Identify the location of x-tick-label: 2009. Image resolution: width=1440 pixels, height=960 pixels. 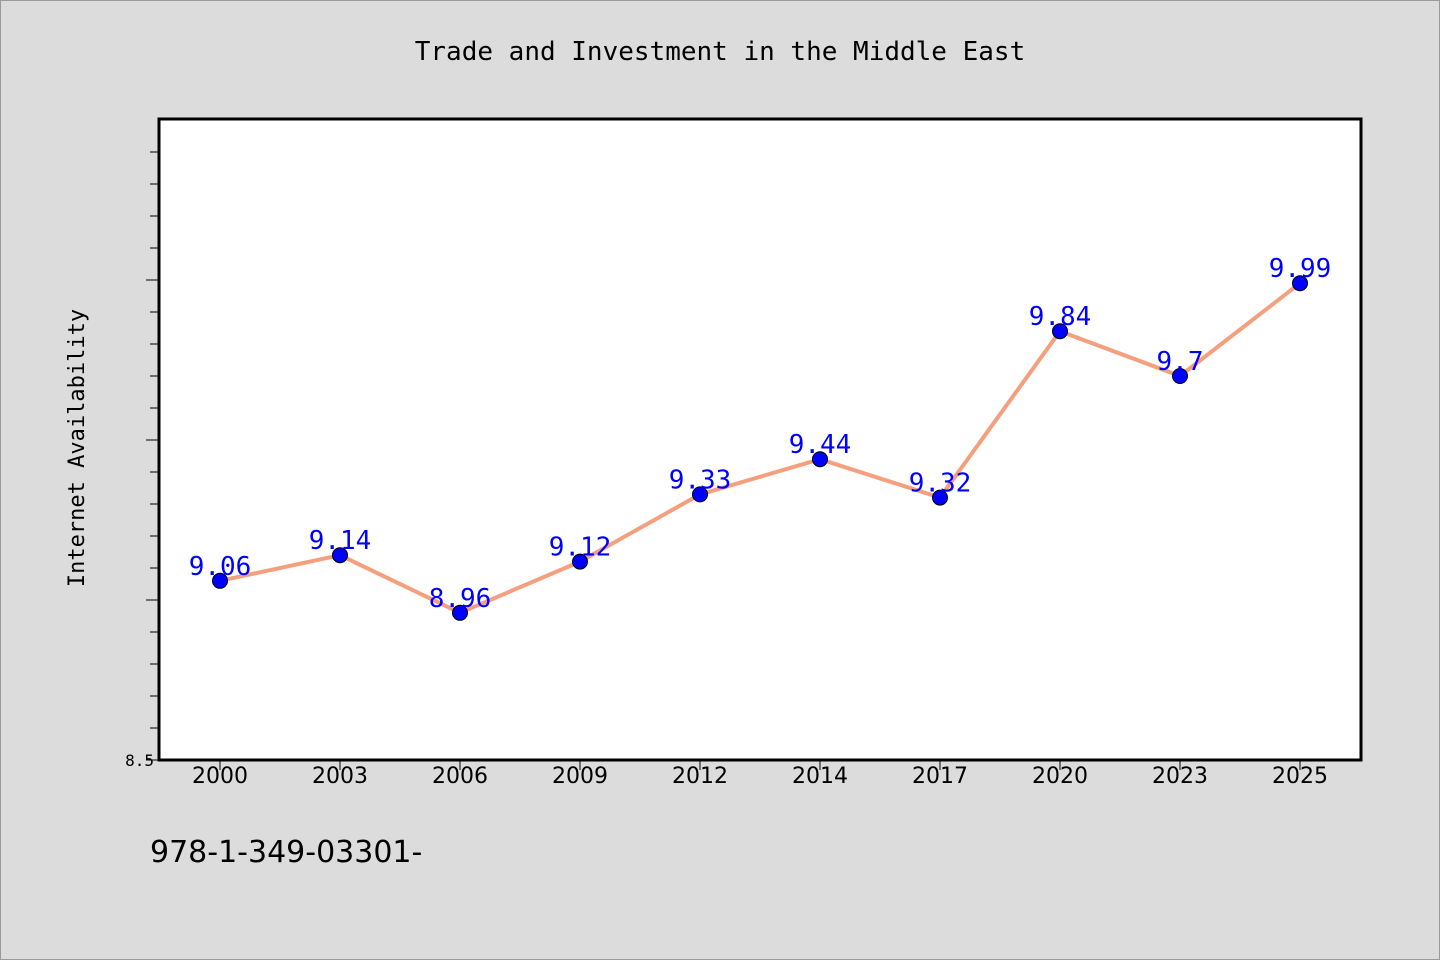
(580, 776).